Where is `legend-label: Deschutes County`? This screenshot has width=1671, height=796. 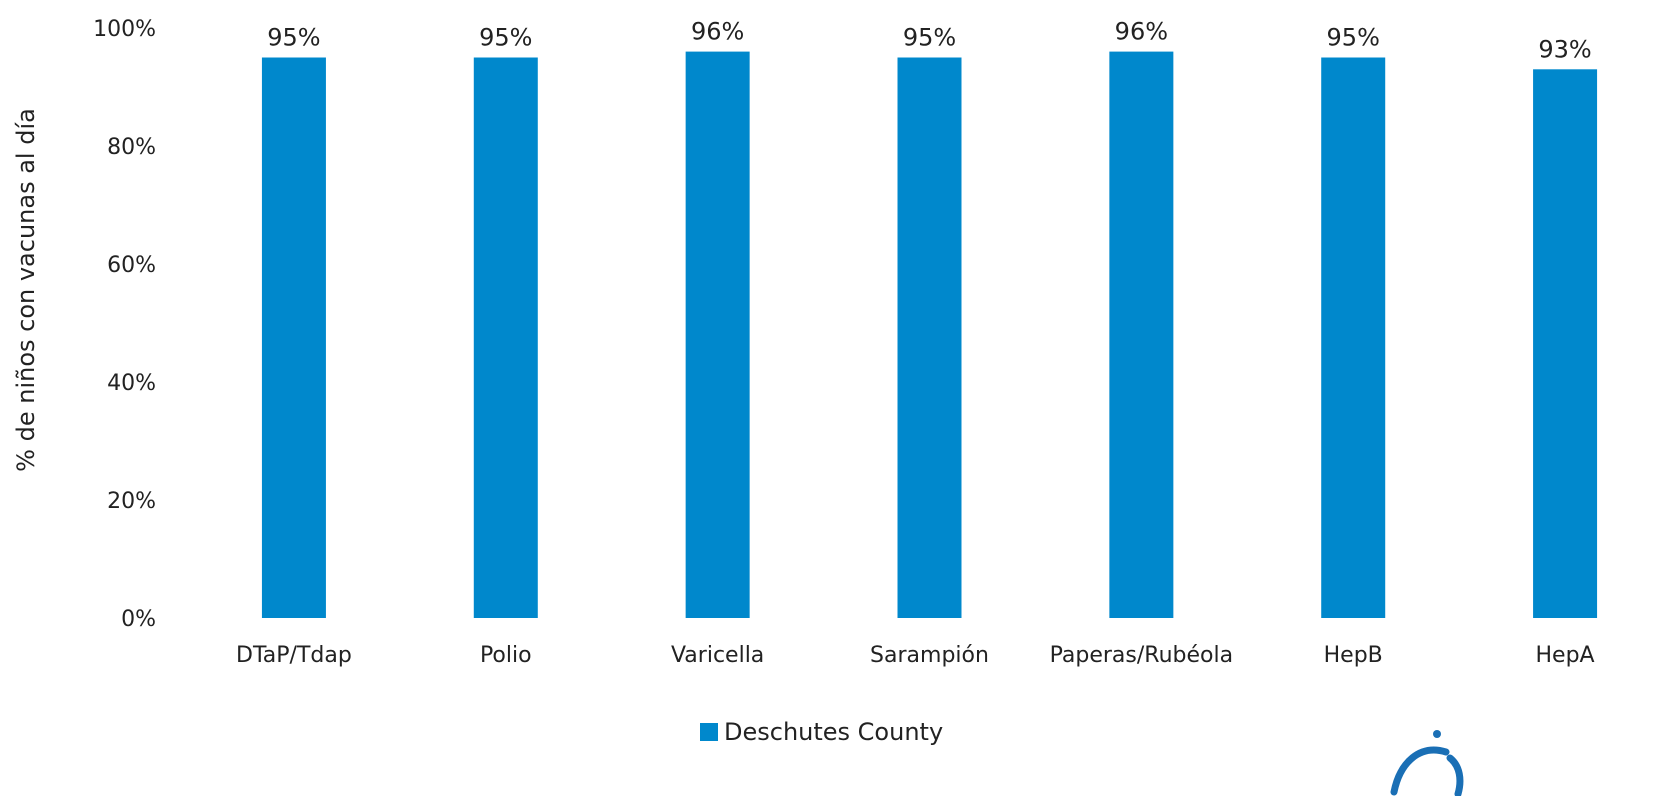
legend-label: Deschutes County is located at coordinates (834, 732).